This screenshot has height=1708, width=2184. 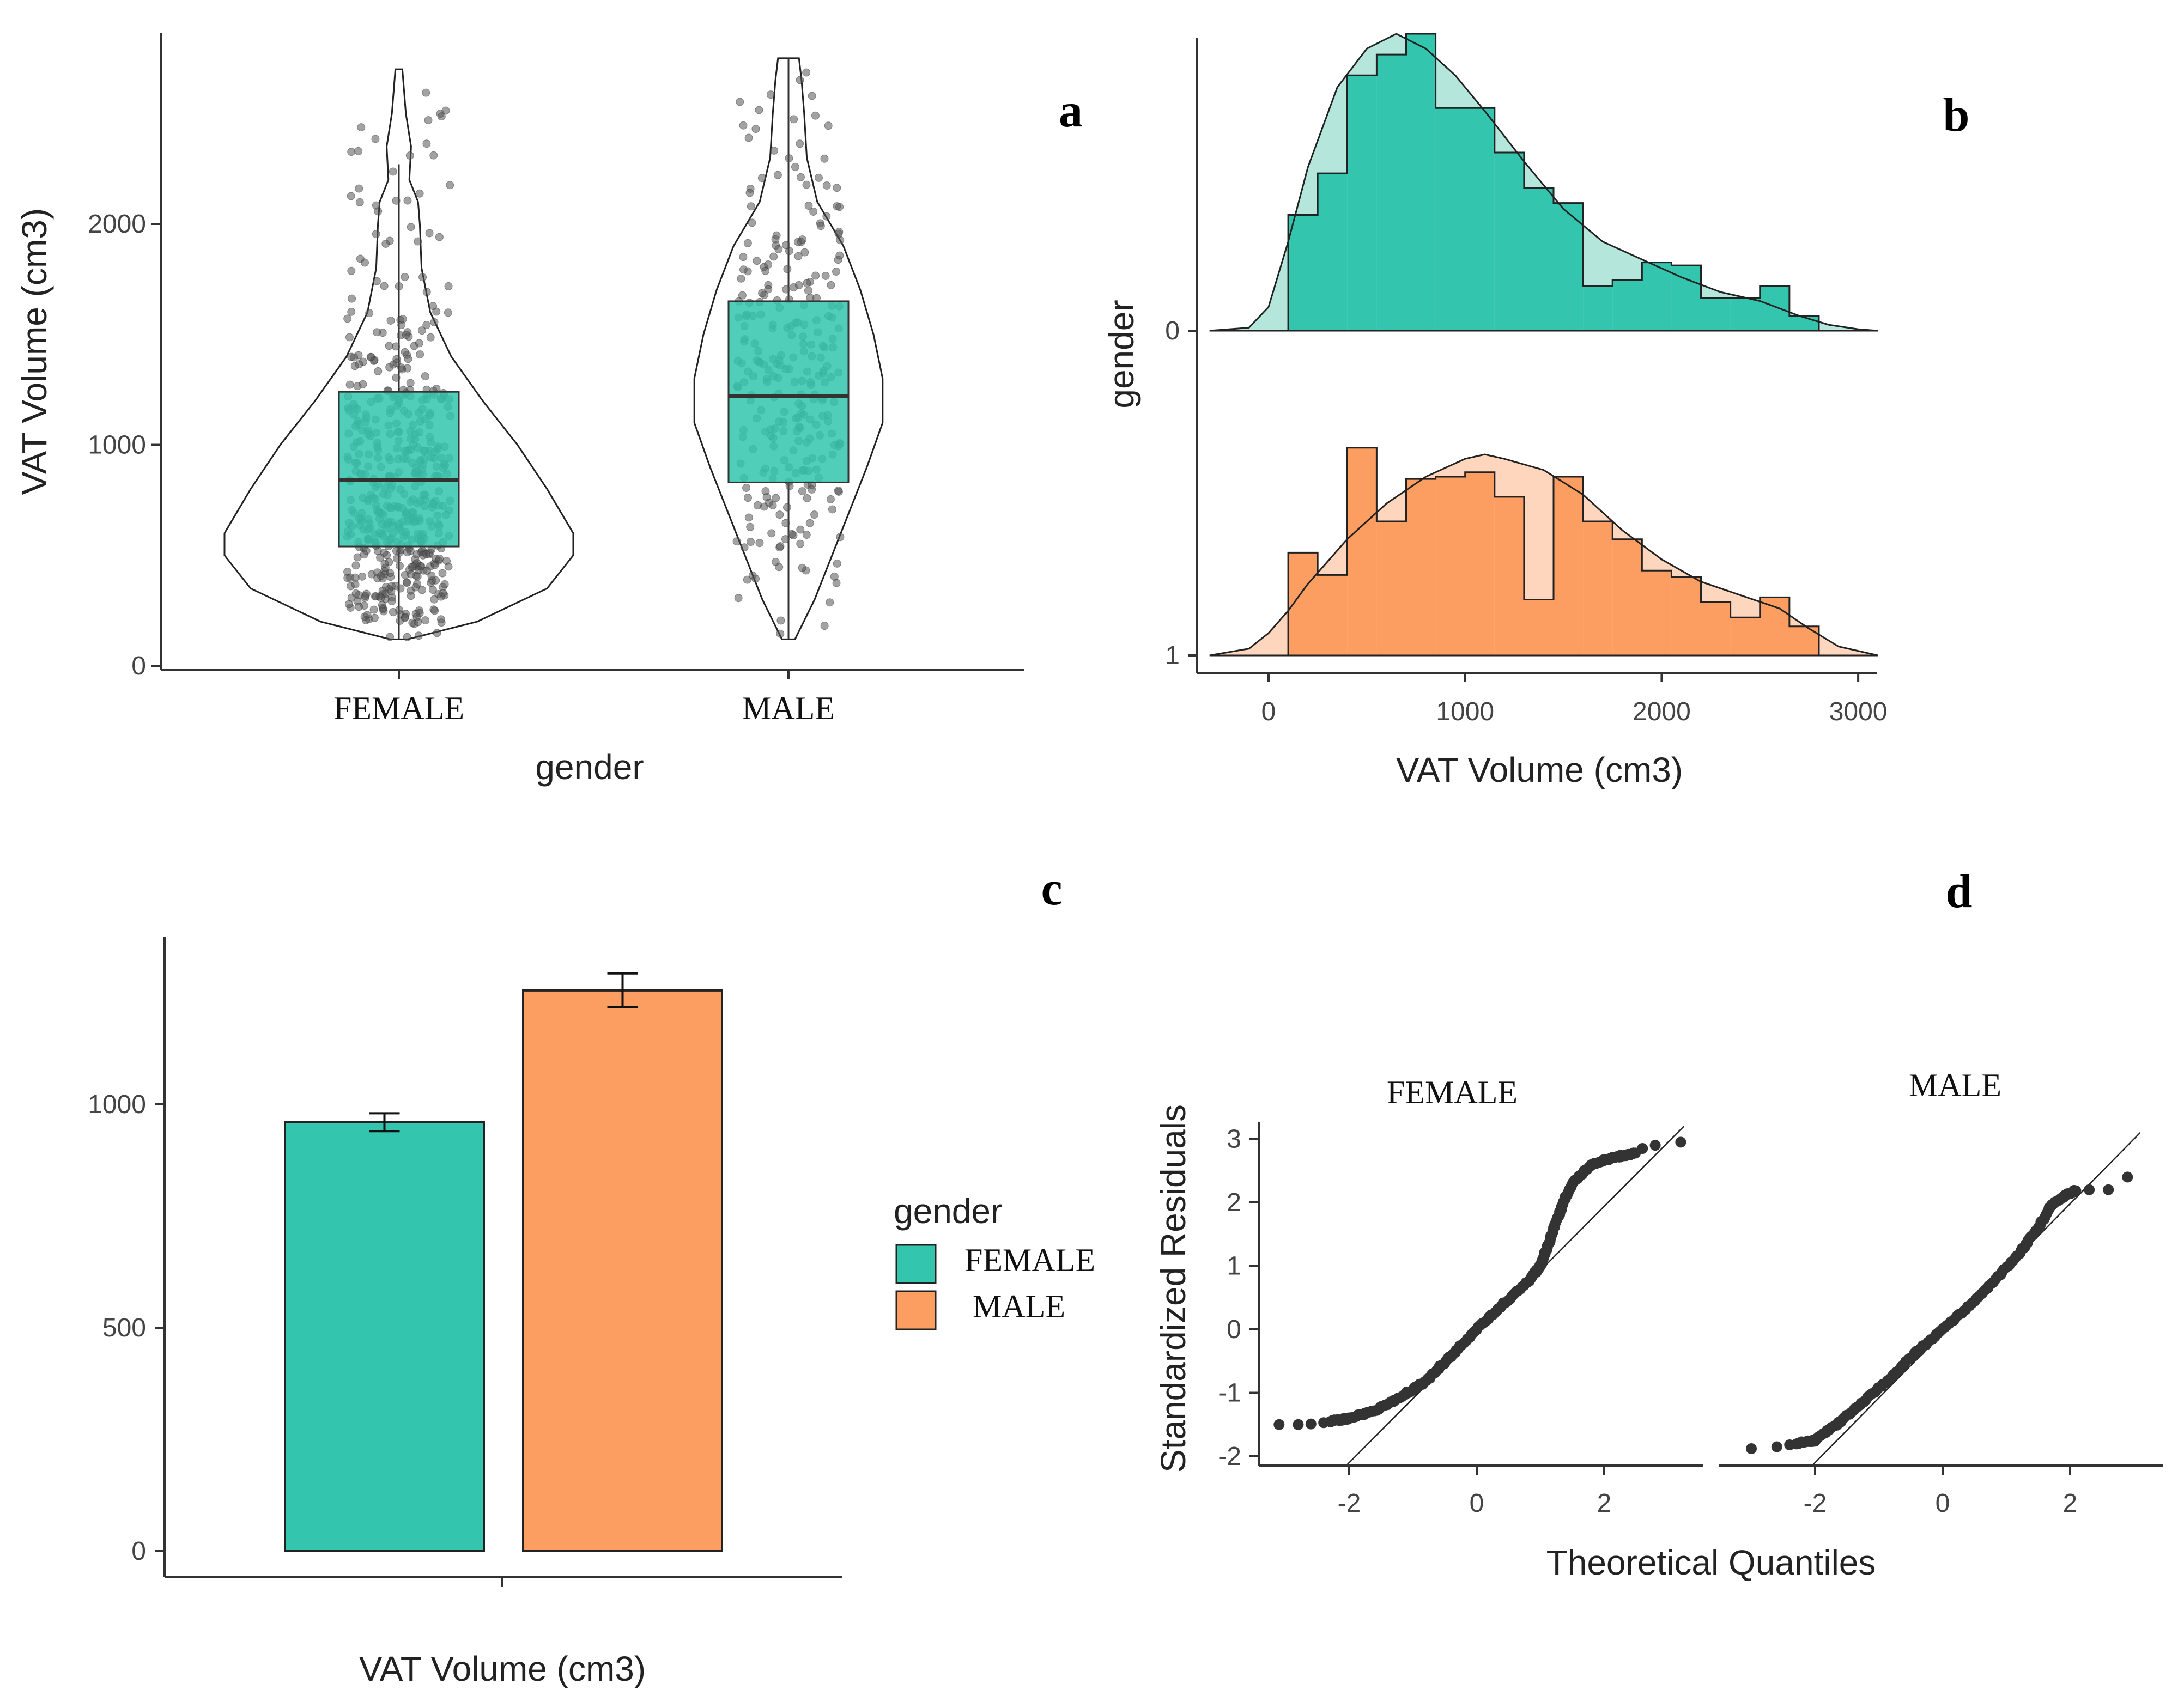 I want to click on panel-c-x-axis-title: VAT Volume (cm3), so click(x=502, y=1668).